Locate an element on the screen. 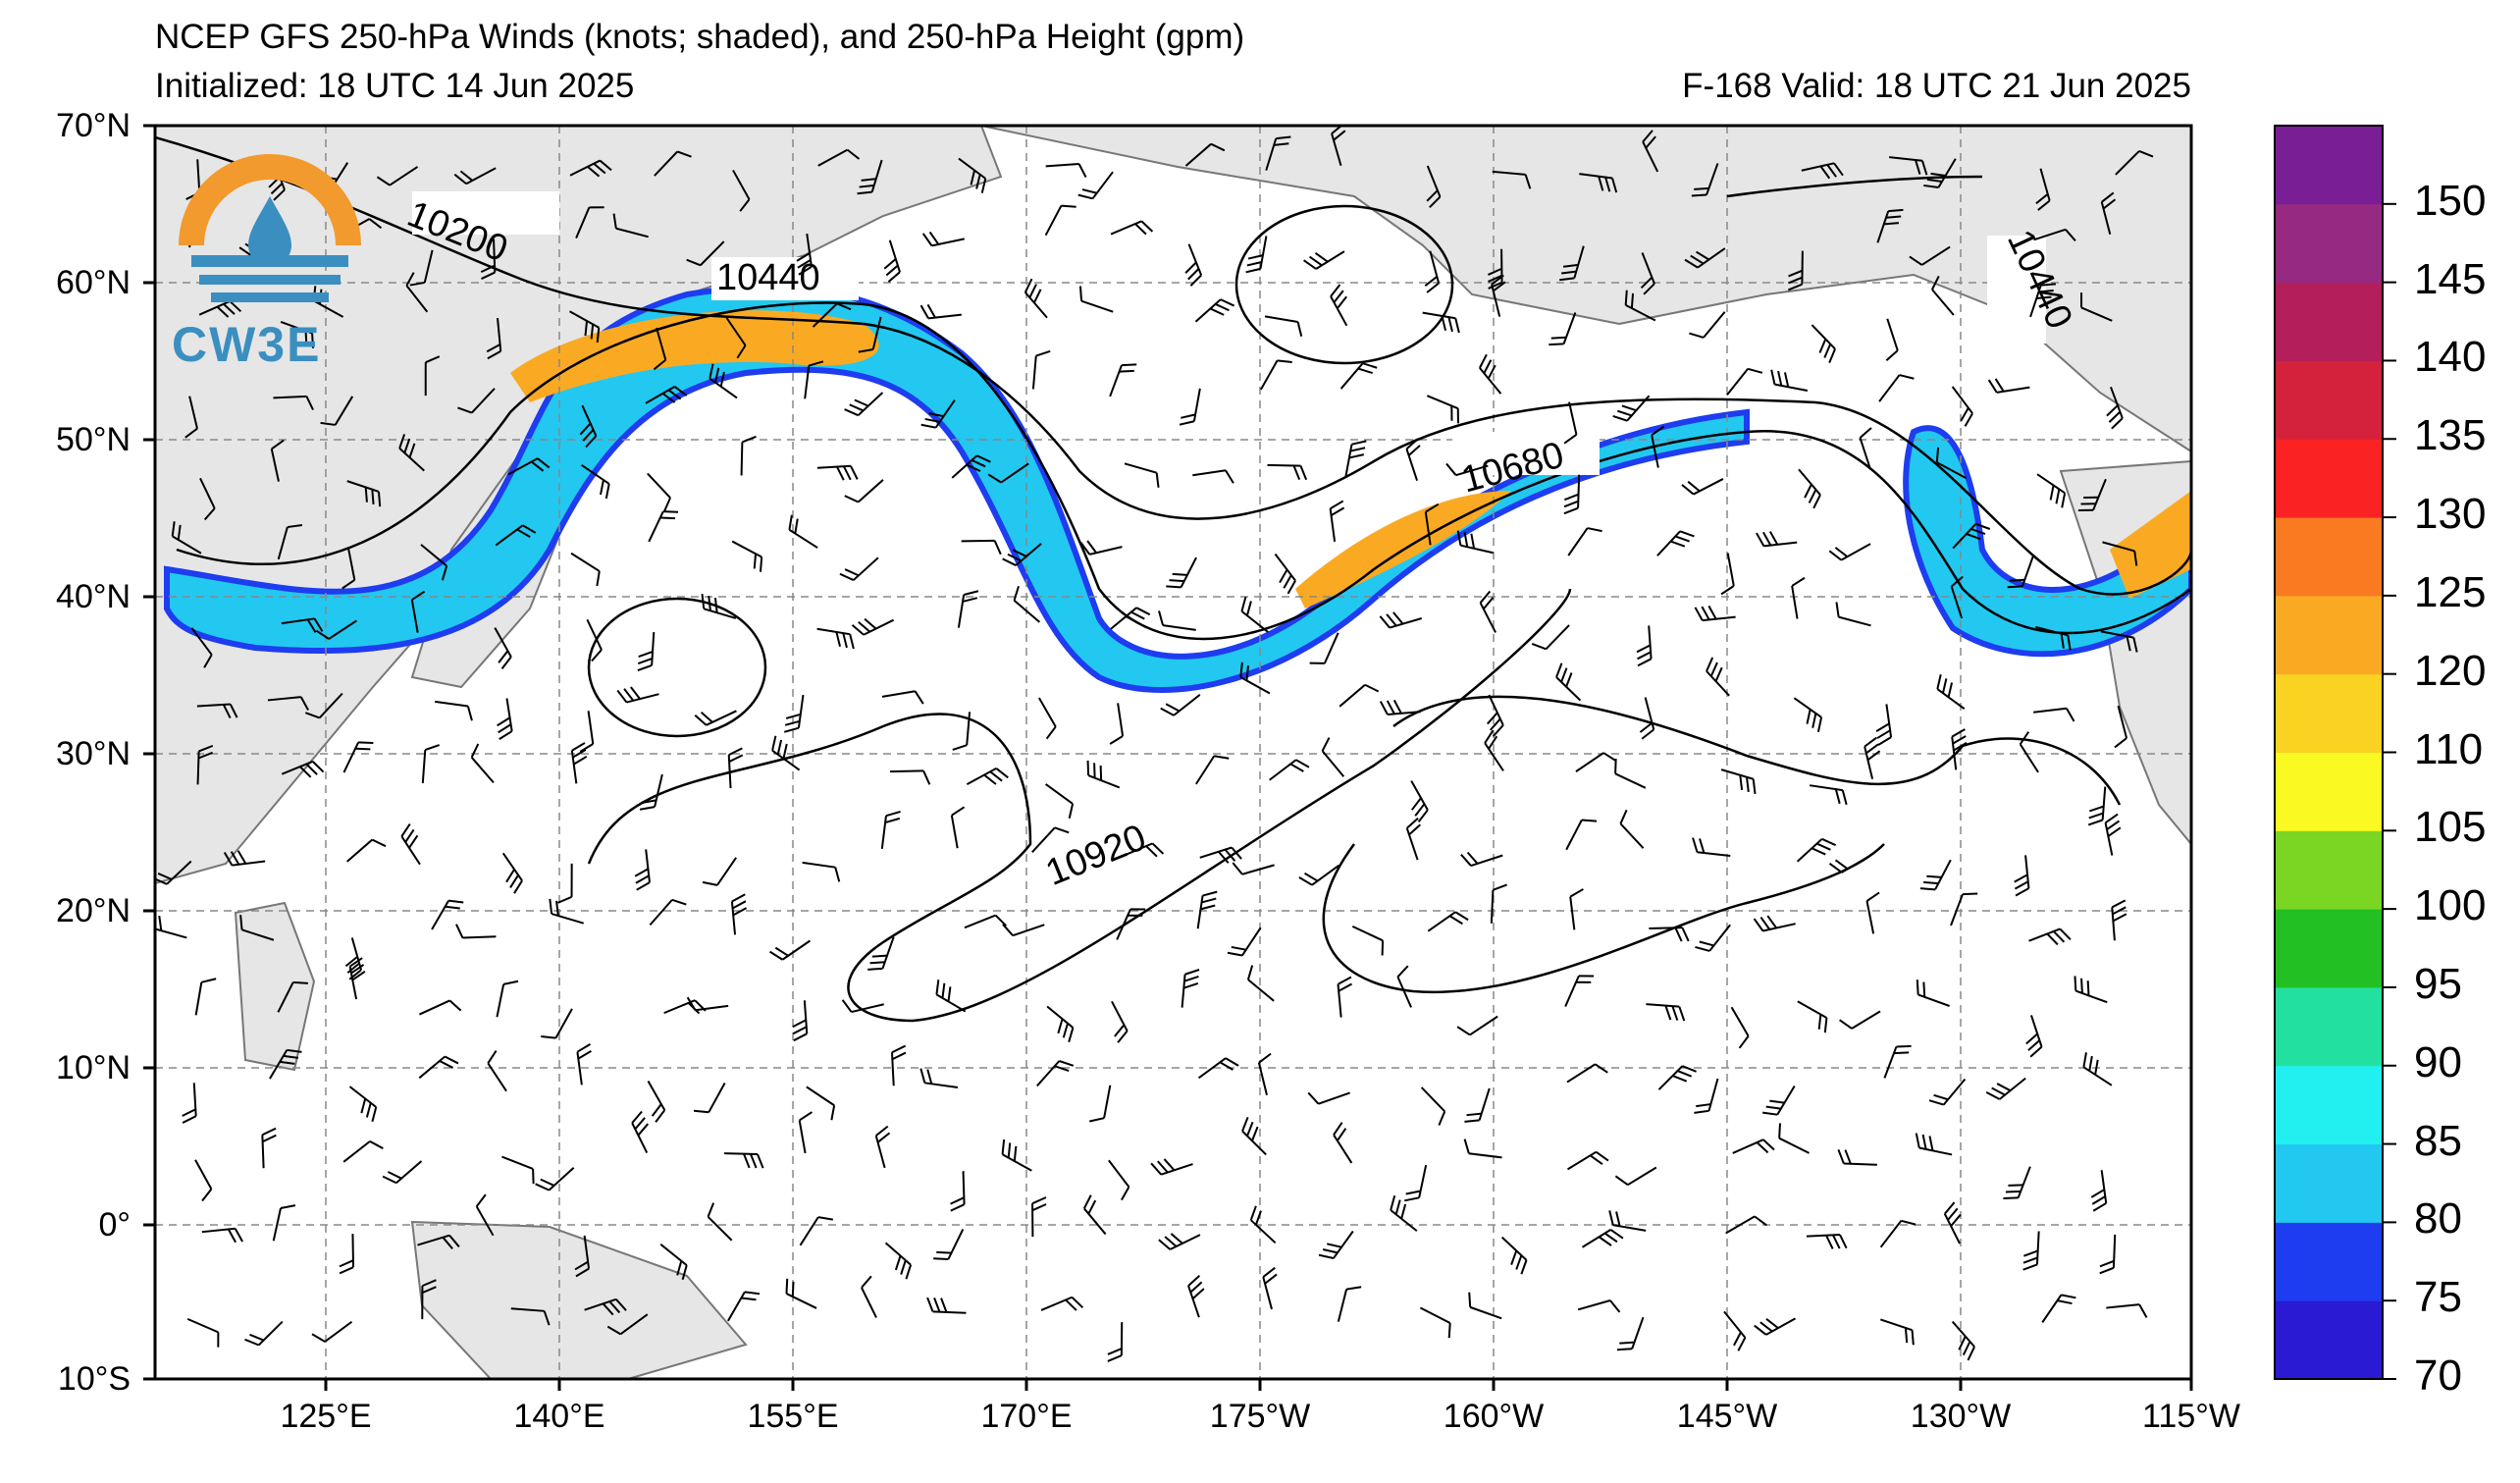 The height and width of the screenshot is (1483, 2520). lat-label: 40°N is located at coordinates (93, 596).